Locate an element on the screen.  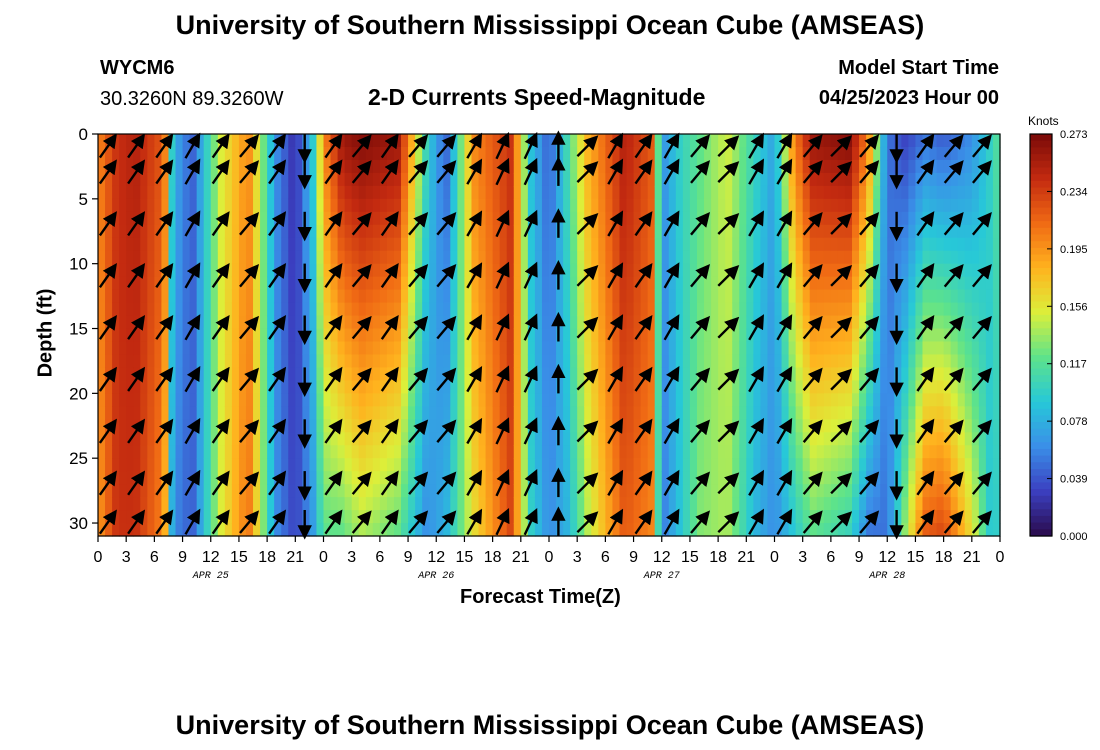
x-tick-label: 18 is located at coordinates (493, 557).